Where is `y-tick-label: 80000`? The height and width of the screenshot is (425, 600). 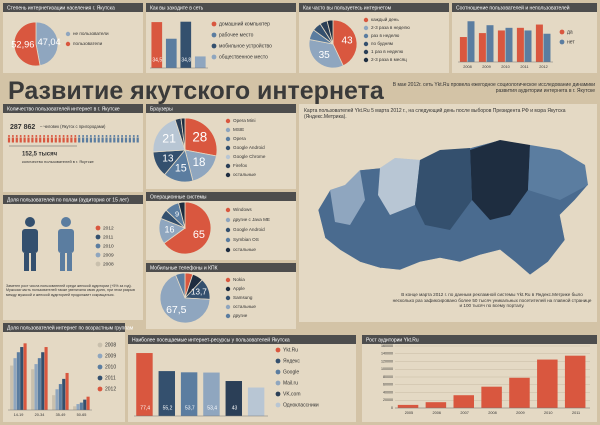 y-tick-label: 80000 is located at coordinates (388, 377).